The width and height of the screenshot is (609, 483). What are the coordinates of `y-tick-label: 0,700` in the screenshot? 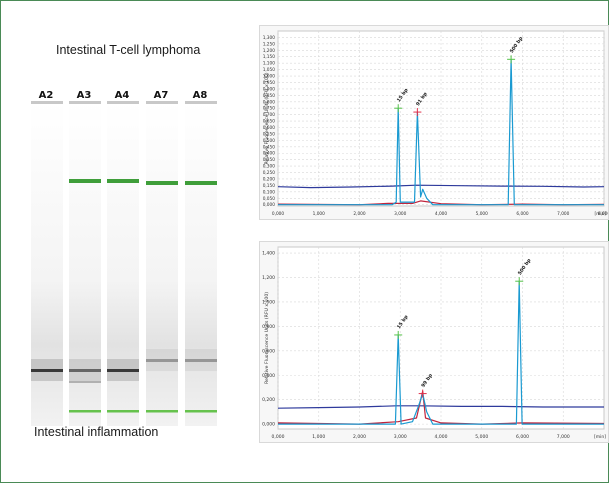 It's located at (269, 115).